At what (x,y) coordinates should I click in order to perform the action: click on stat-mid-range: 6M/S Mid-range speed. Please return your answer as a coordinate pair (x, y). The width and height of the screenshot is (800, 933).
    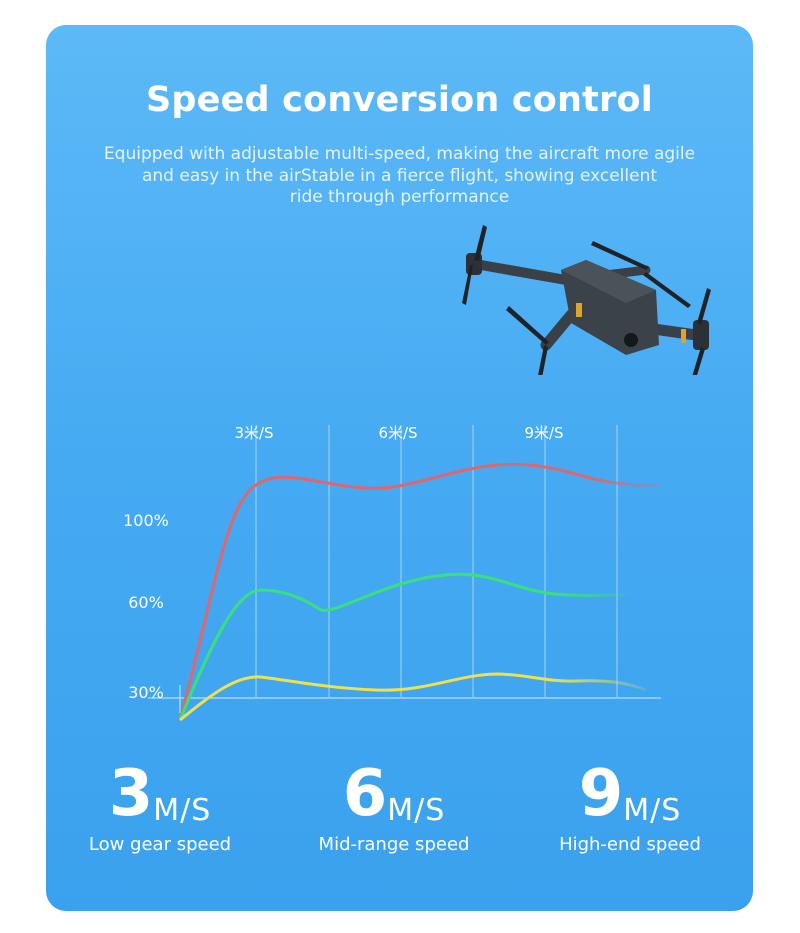
    Looking at the image, I should click on (394, 807).